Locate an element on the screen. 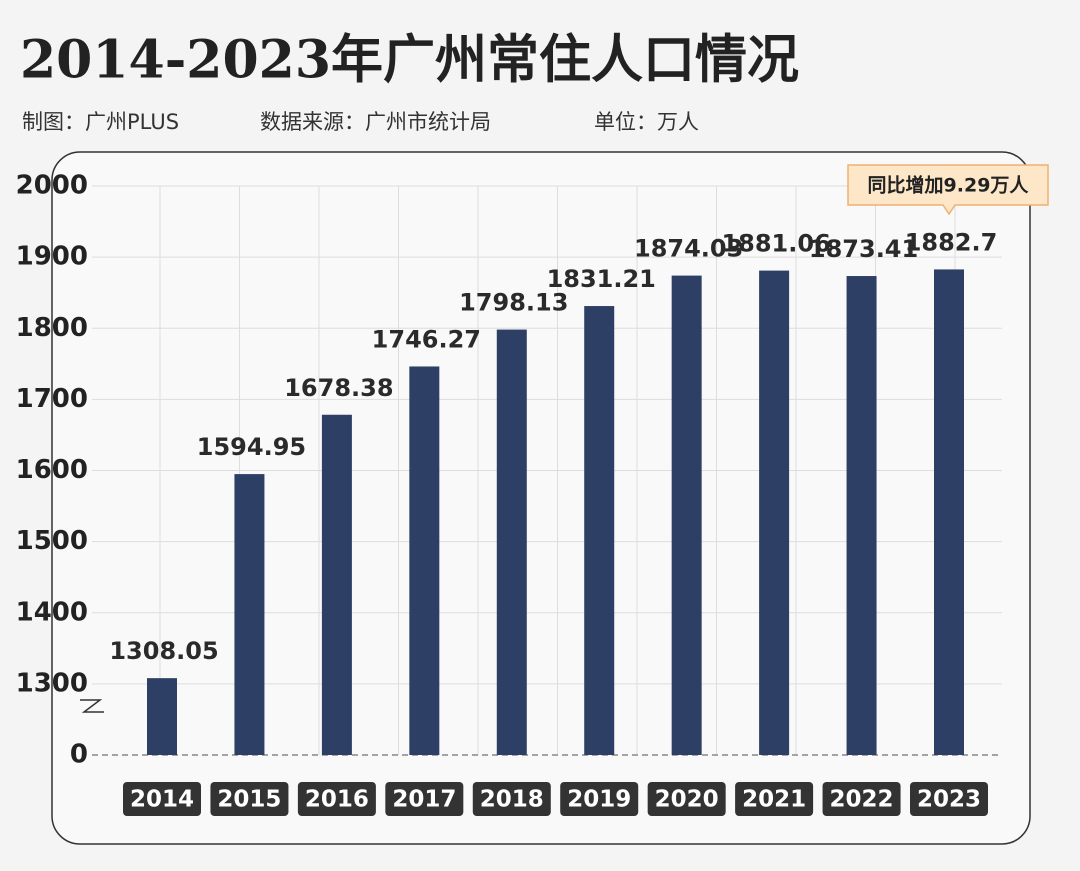 The height and width of the screenshot is (871, 1080). callout is located at coordinates (948, 190).